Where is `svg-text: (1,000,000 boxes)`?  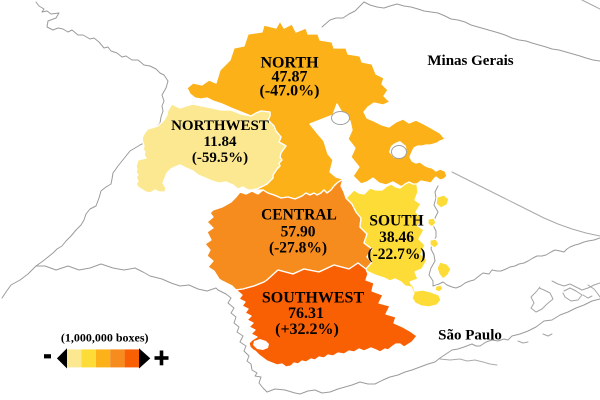
svg-text: (1,000,000 boxes) is located at coordinates (105, 338).